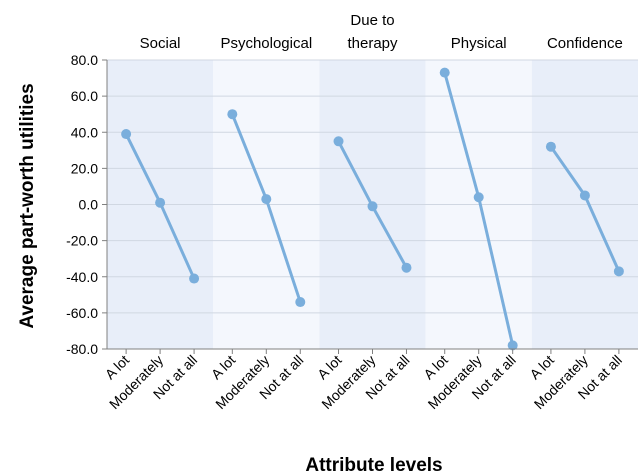  I want to click on y-tick-label: 40.0, so click(84, 132).